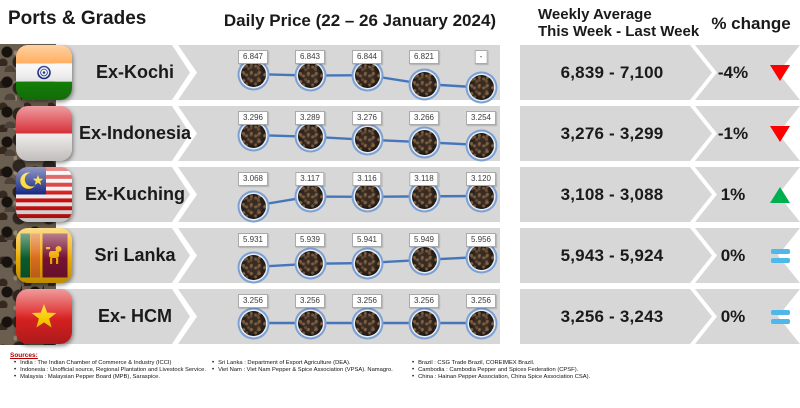 This screenshot has width=800, height=408. What do you see at coordinates (310, 57) in the screenshot?
I see `price-label: 6.843` at bounding box center [310, 57].